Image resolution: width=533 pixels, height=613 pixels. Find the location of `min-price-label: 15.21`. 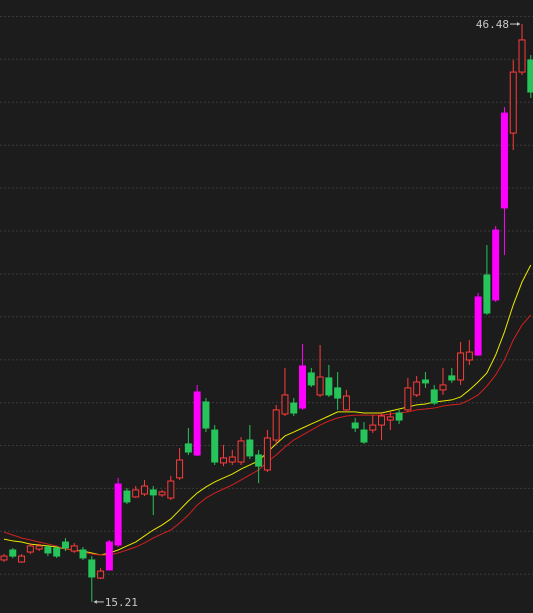

min-price-label: 15.21 is located at coordinates (121, 602).